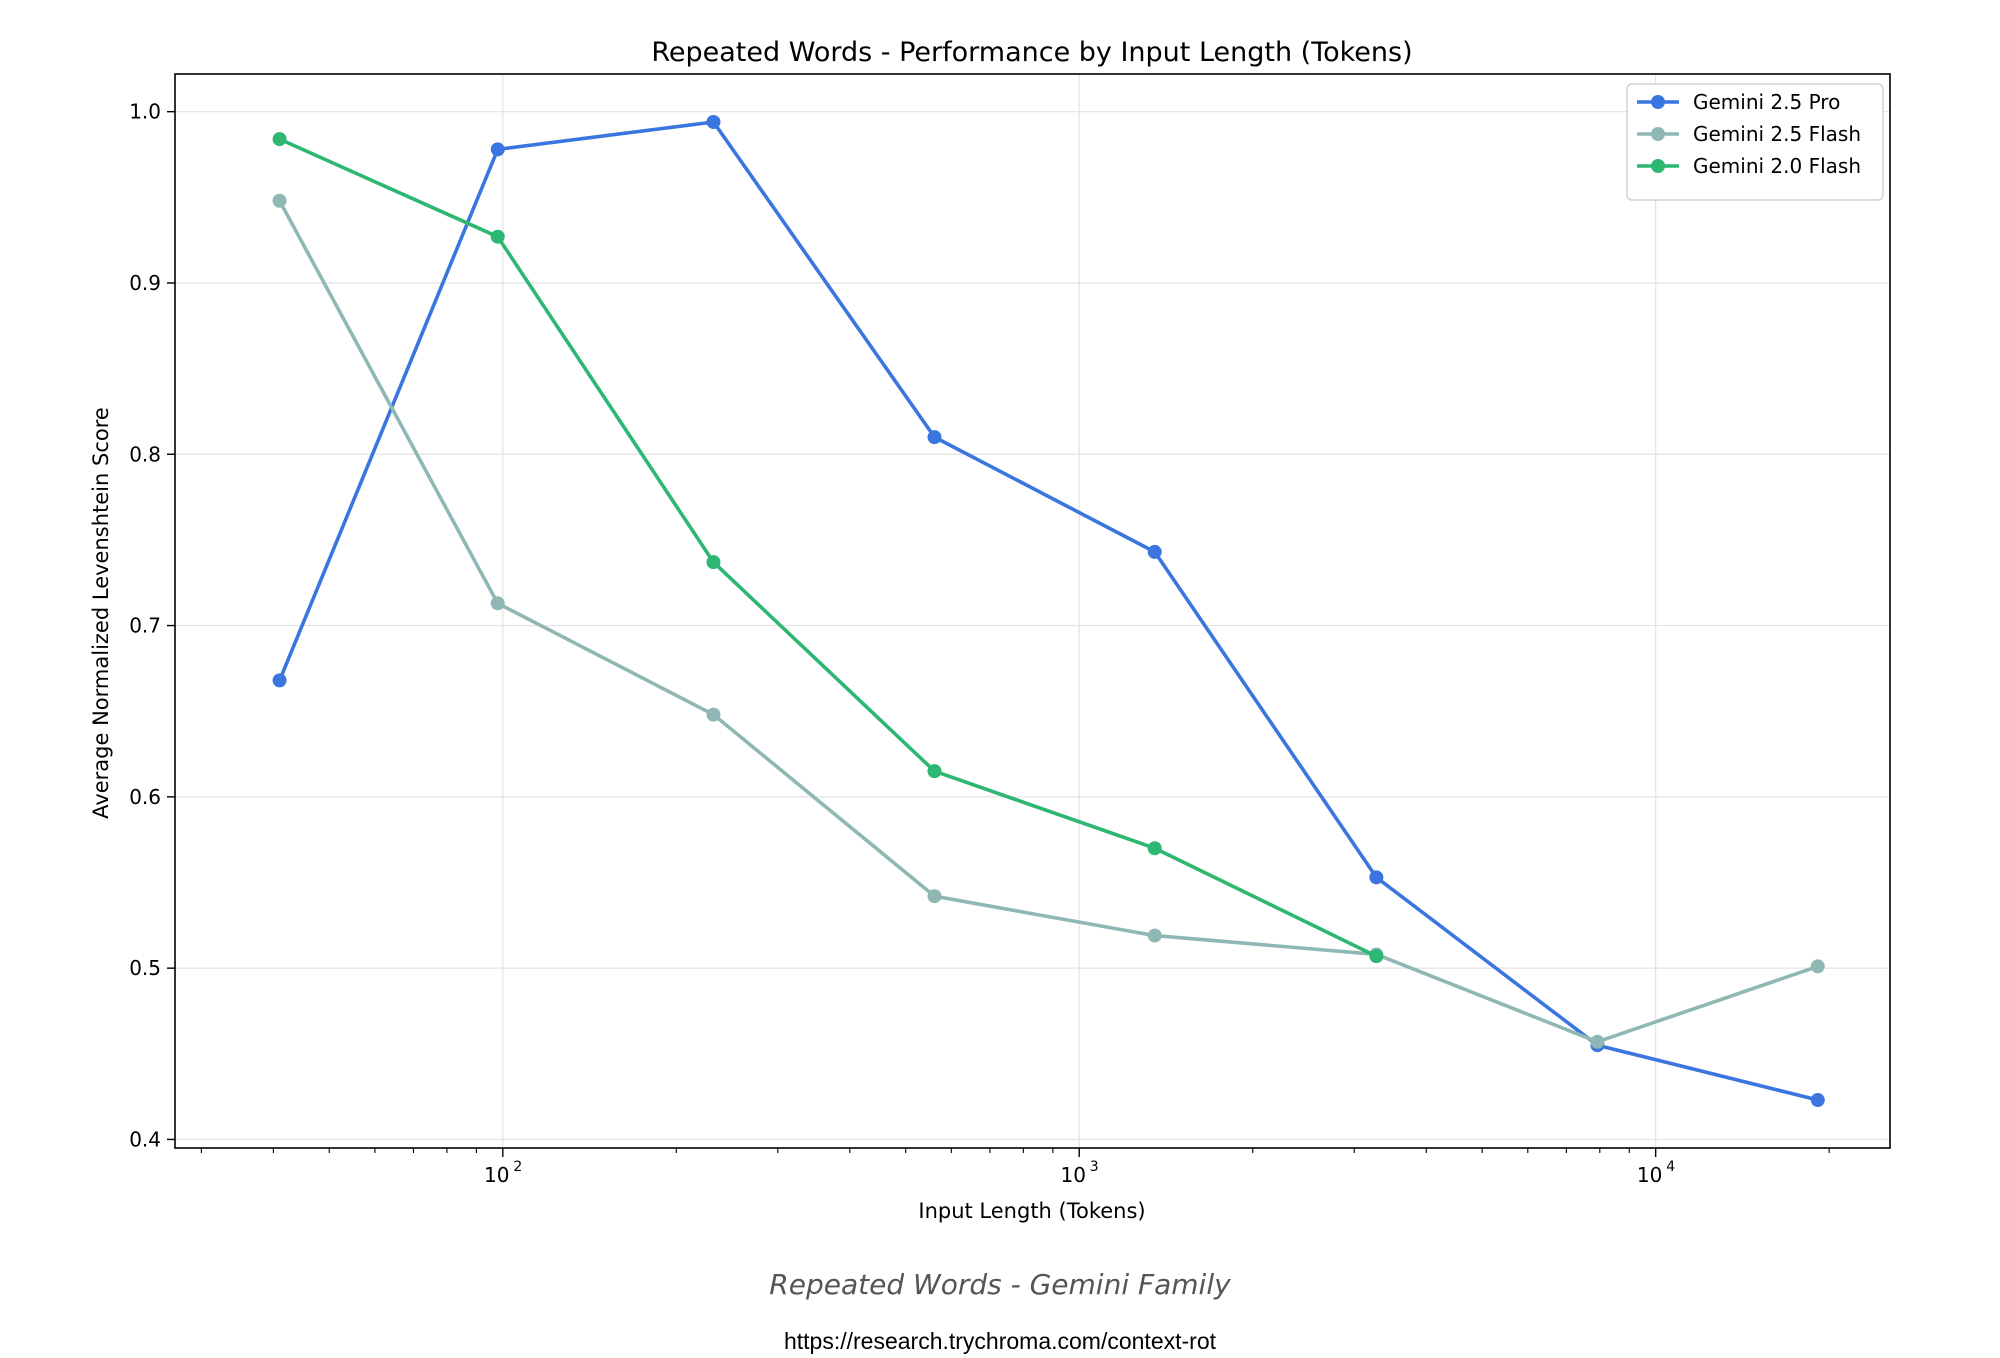 Image resolution: width=2000 pixels, height=1358 pixels. I want to click on x-tick-exponent: 4, so click(1670, 1167).